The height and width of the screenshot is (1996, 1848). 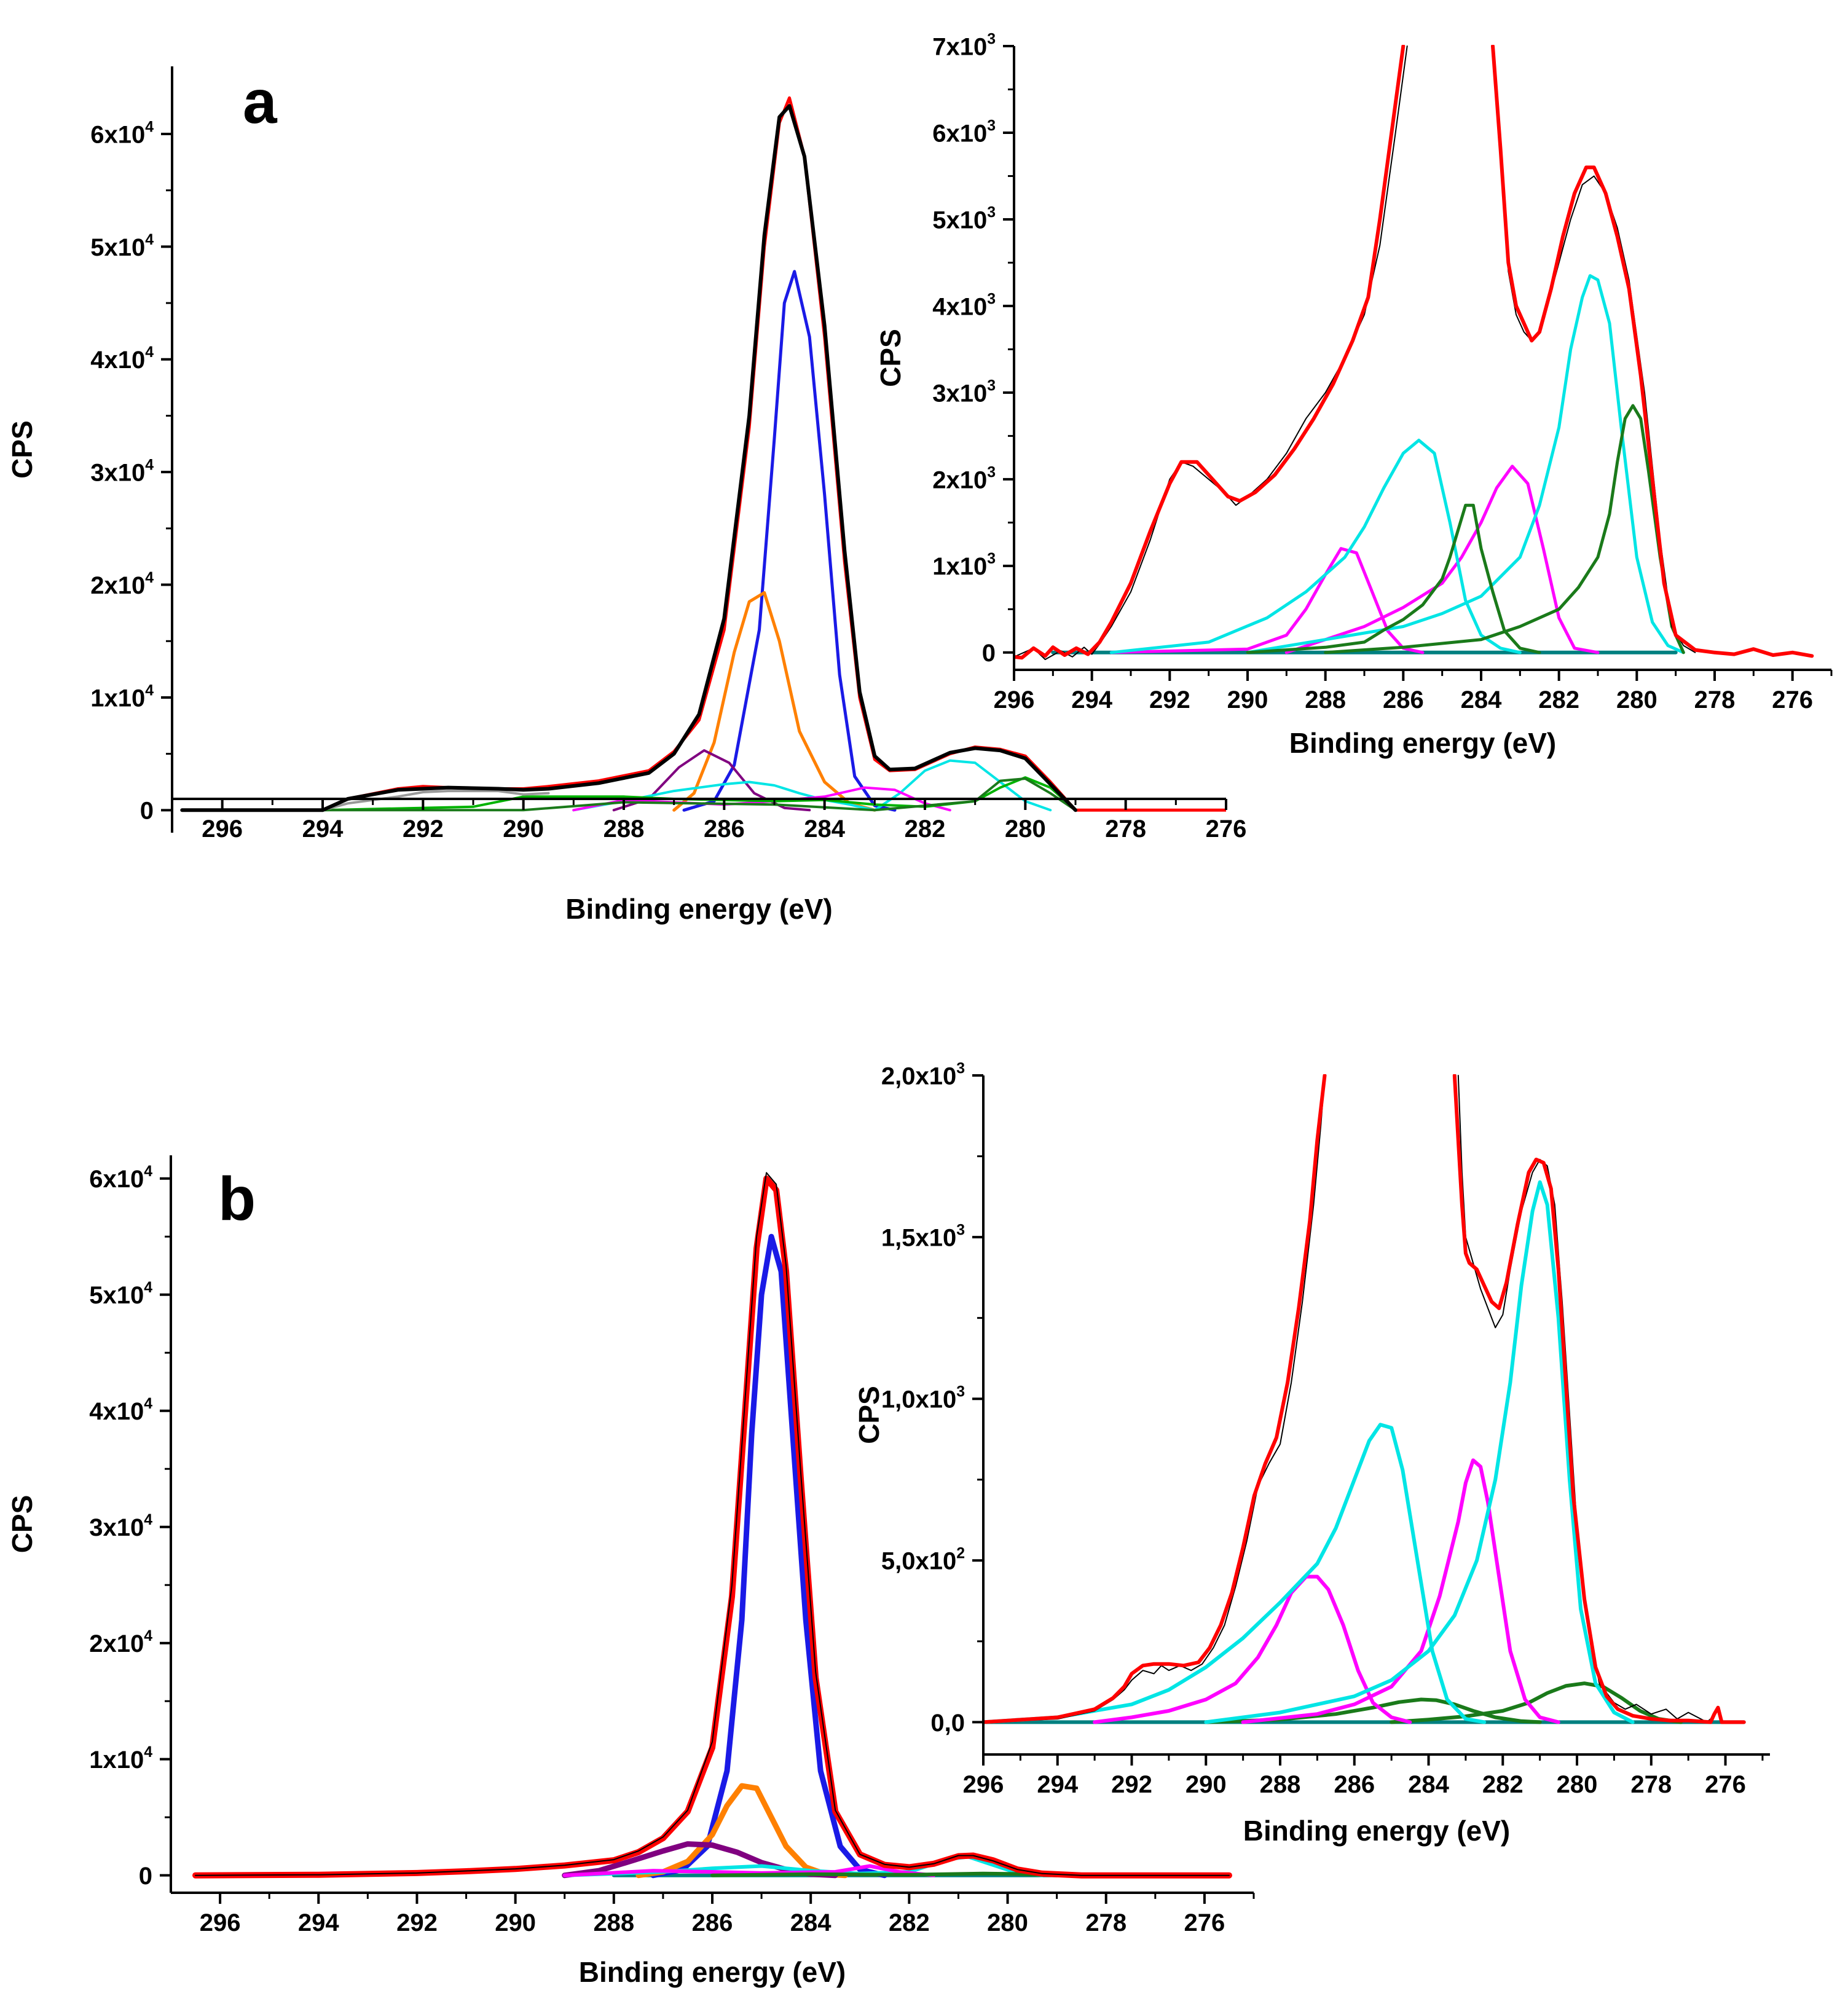 What do you see at coordinates (964, 305) in the screenshot?
I see `y-tick-label: 4x10³` at bounding box center [964, 305].